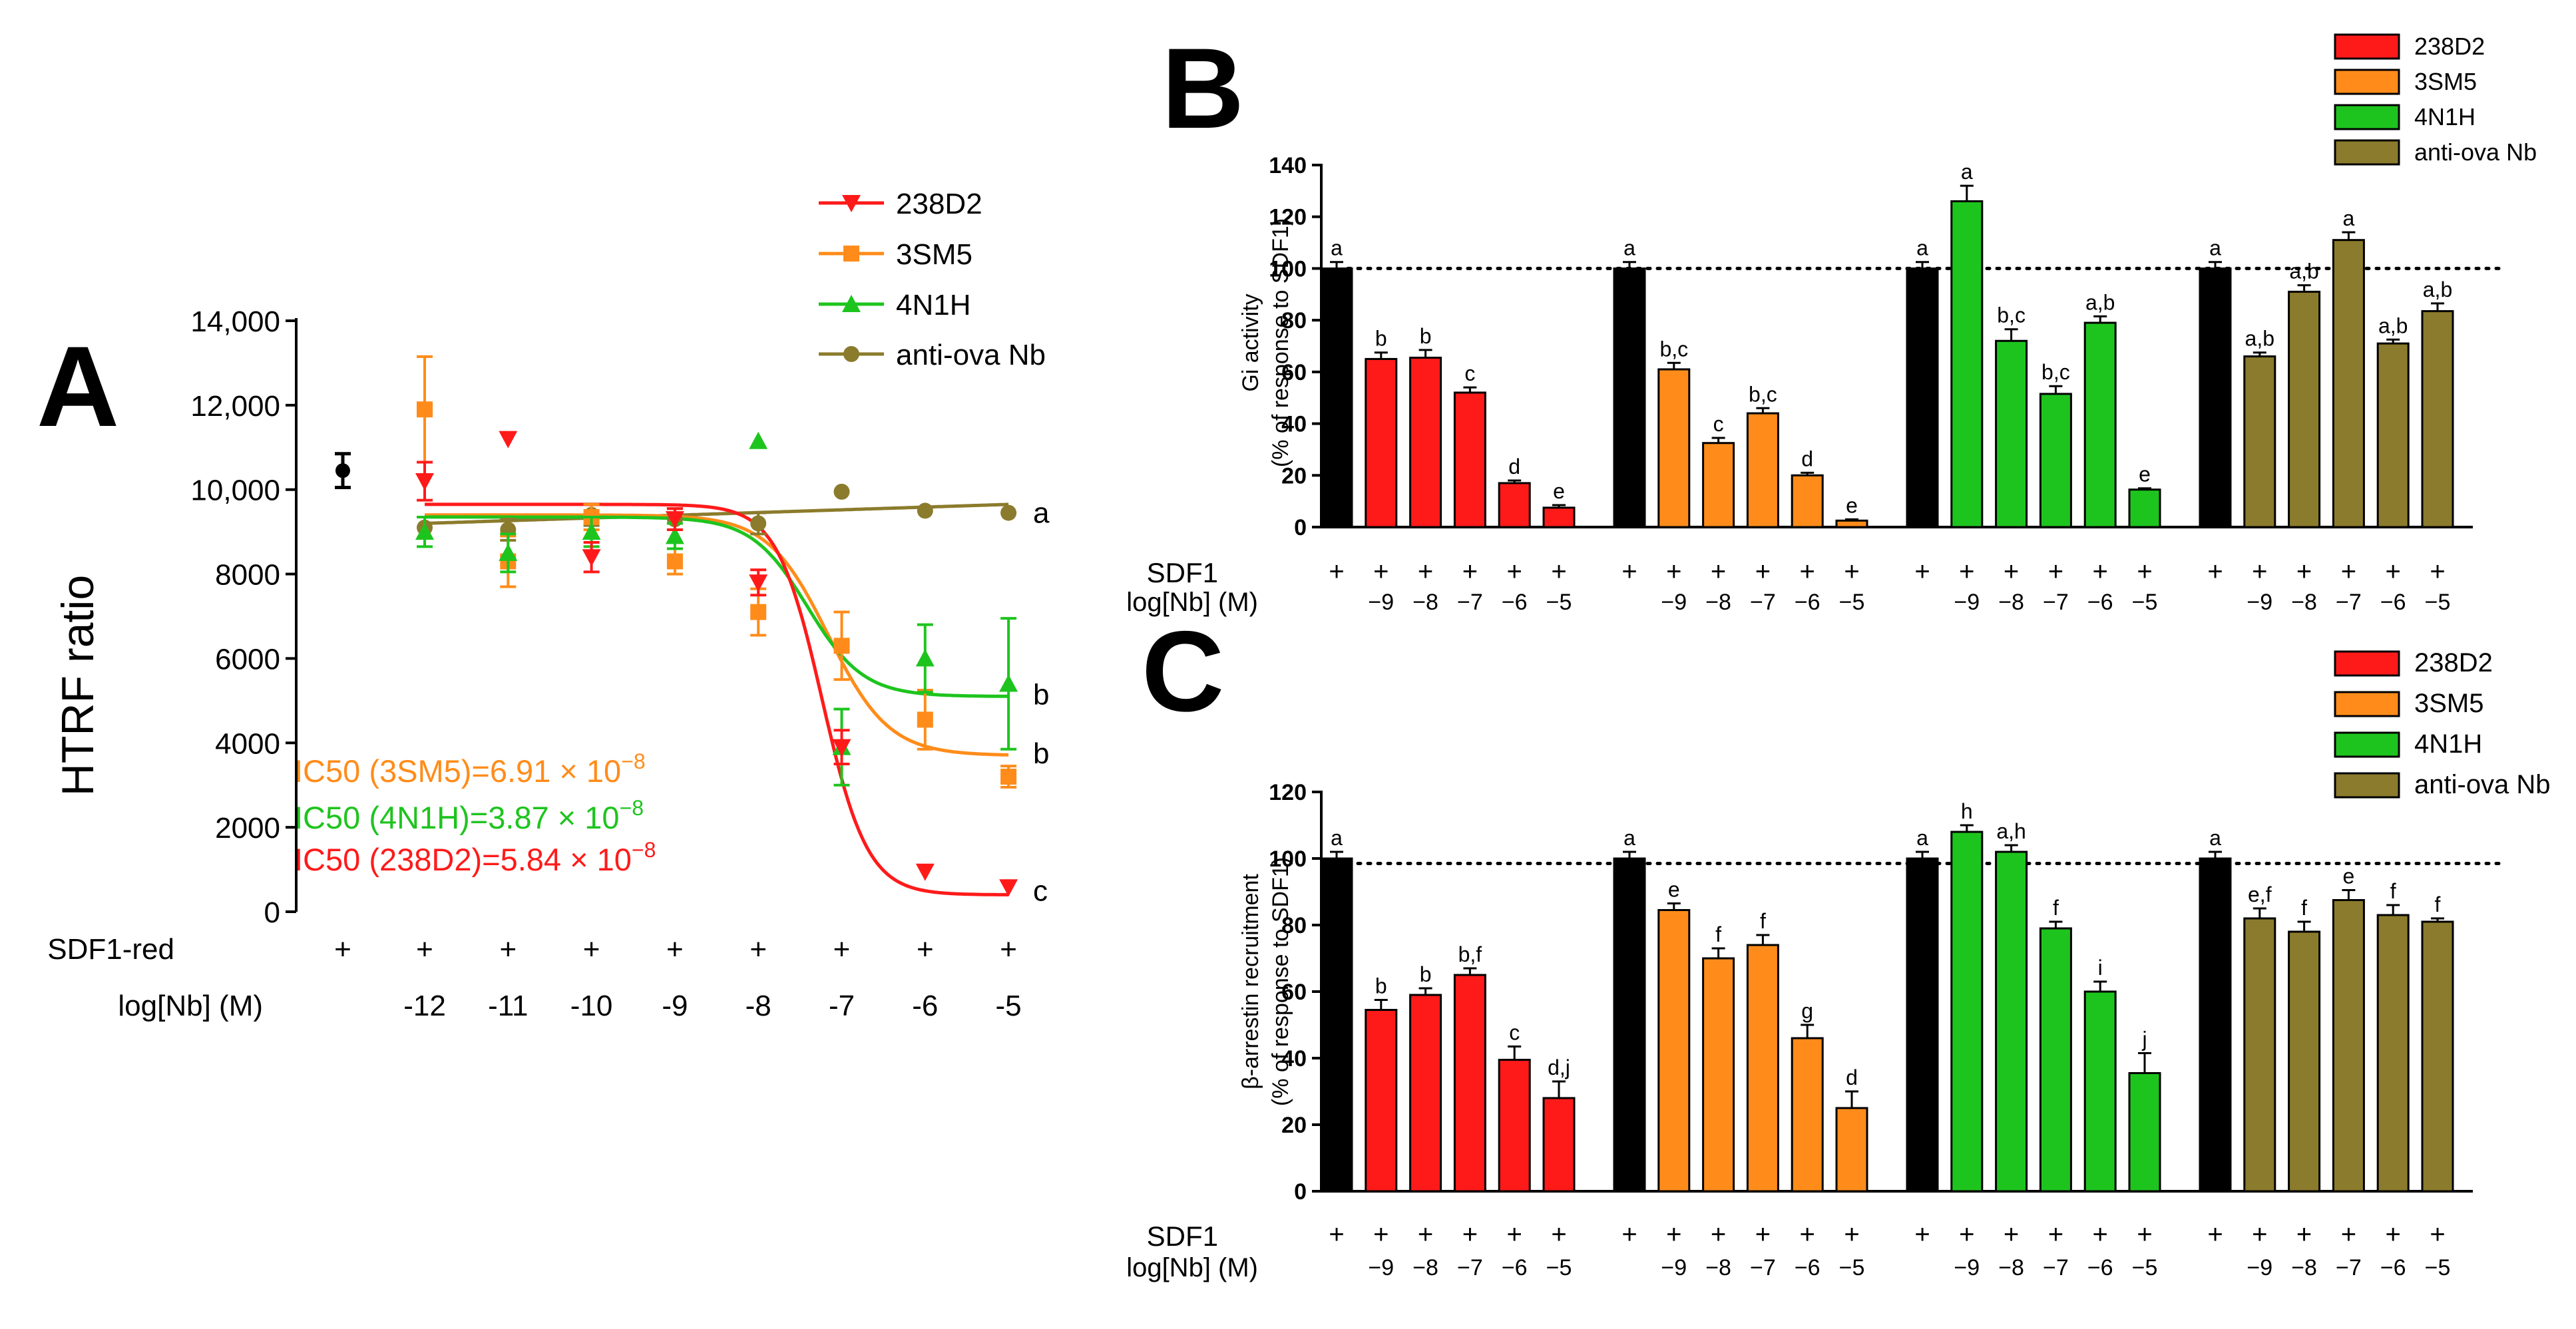 The image size is (2576, 1329). What do you see at coordinates (1294, 424) in the screenshot?
I see `panel-b-y-tick-label: 40` at bounding box center [1294, 424].